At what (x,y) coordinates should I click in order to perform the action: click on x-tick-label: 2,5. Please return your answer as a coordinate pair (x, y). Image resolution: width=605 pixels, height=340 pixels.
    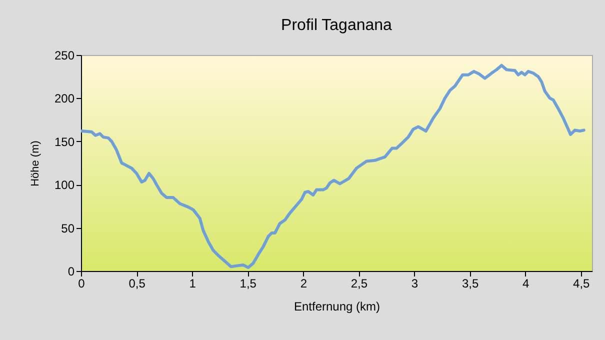
    Looking at the image, I should click on (359, 283).